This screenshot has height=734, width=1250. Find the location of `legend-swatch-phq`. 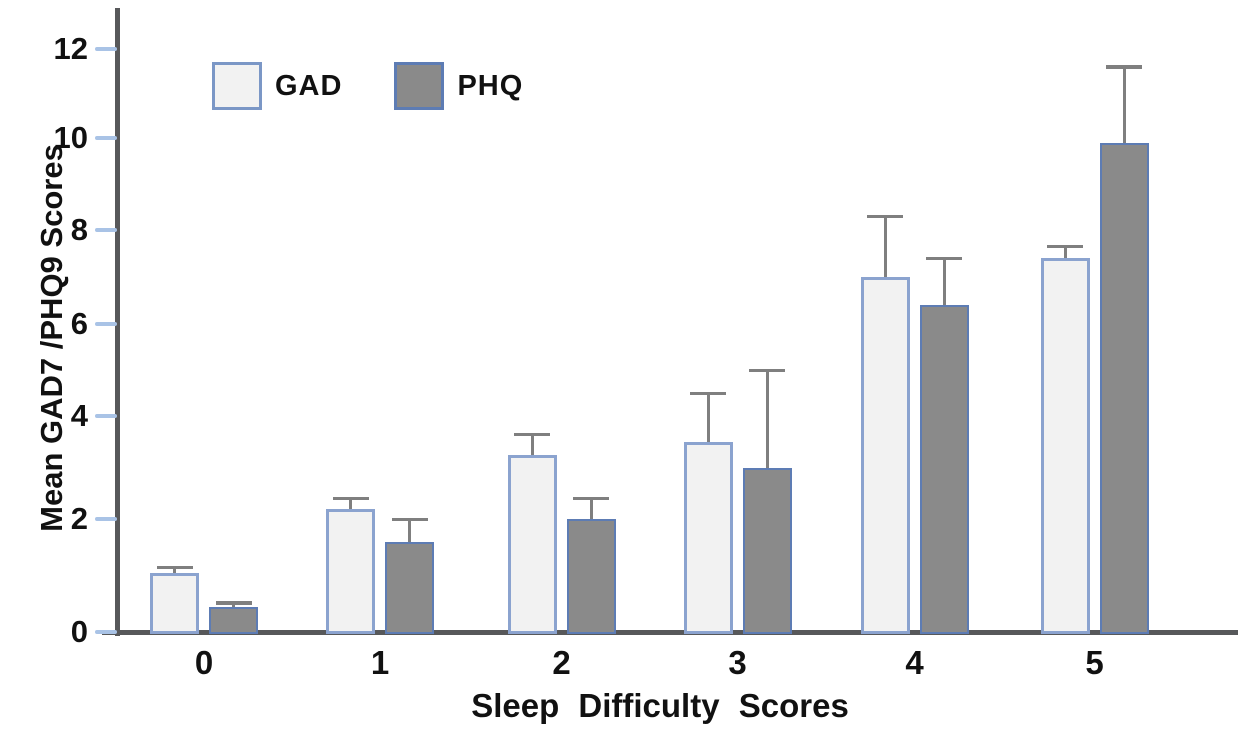

legend-swatch-phq is located at coordinates (419, 86).